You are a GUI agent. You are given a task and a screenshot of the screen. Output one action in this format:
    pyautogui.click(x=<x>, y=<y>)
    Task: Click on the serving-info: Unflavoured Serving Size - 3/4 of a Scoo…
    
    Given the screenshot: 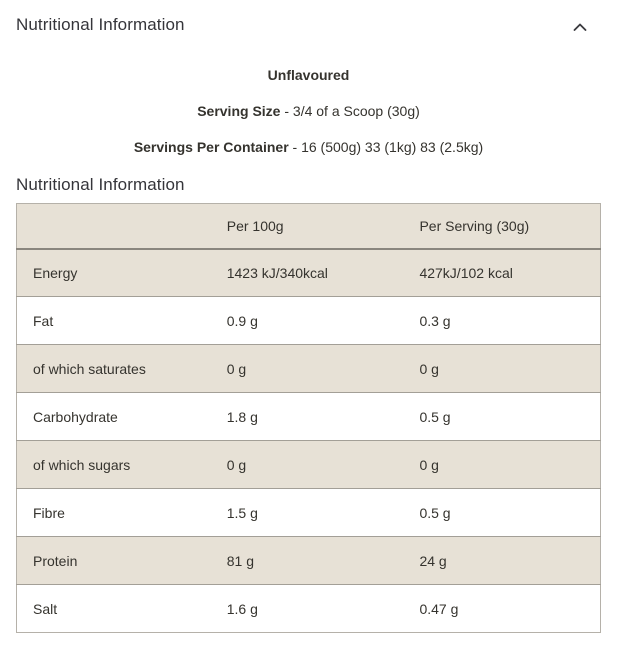 What is the action you would take?
    pyautogui.click(x=308, y=111)
    